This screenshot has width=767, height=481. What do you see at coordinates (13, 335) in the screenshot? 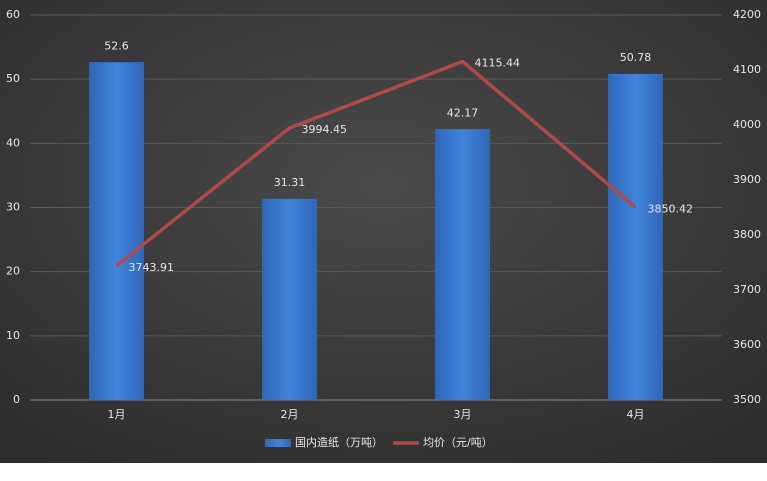
I see `y-tick-label: 10` at bounding box center [13, 335].